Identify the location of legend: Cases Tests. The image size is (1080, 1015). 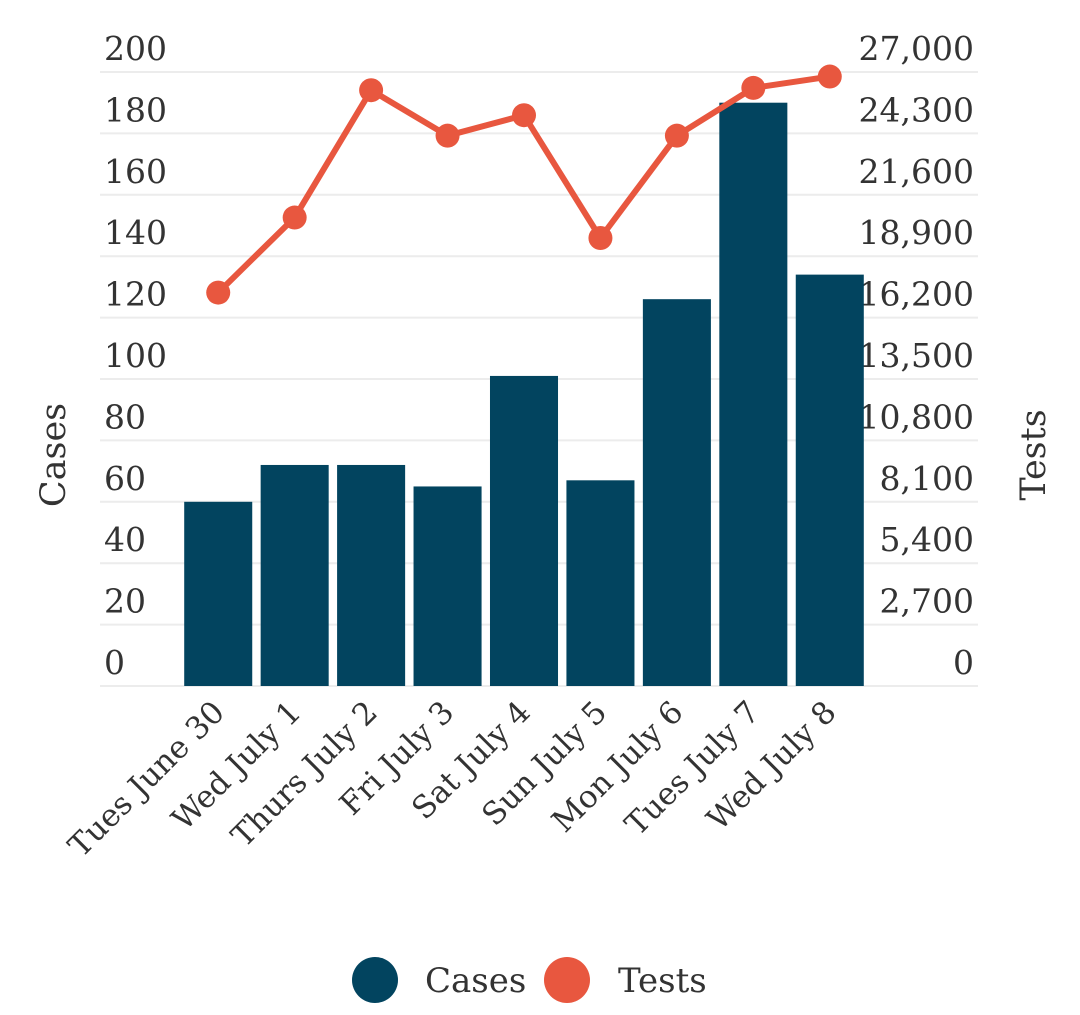
(529, 980).